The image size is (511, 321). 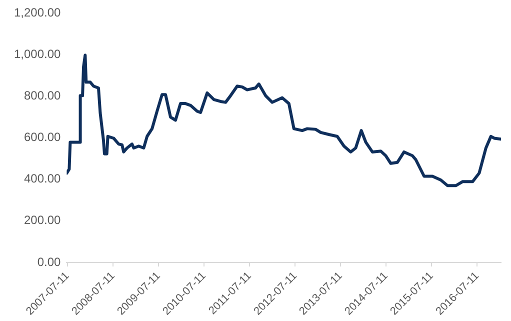 What do you see at coordinates (38, 13) in the screenshot?
I see `y-tick-label: 1,200.00` at bounding box center [38, 13].